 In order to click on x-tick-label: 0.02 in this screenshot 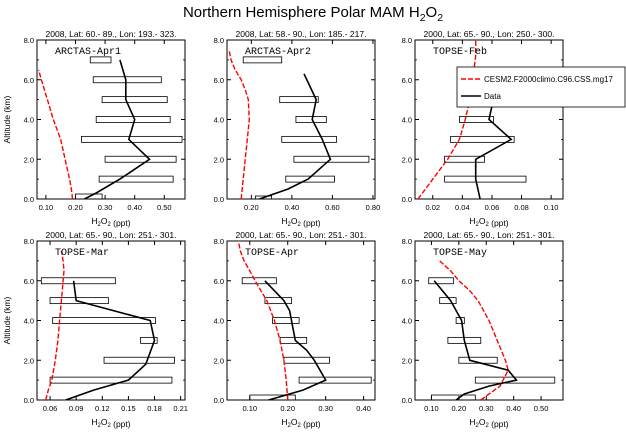, I will do `click(432, 207)`.